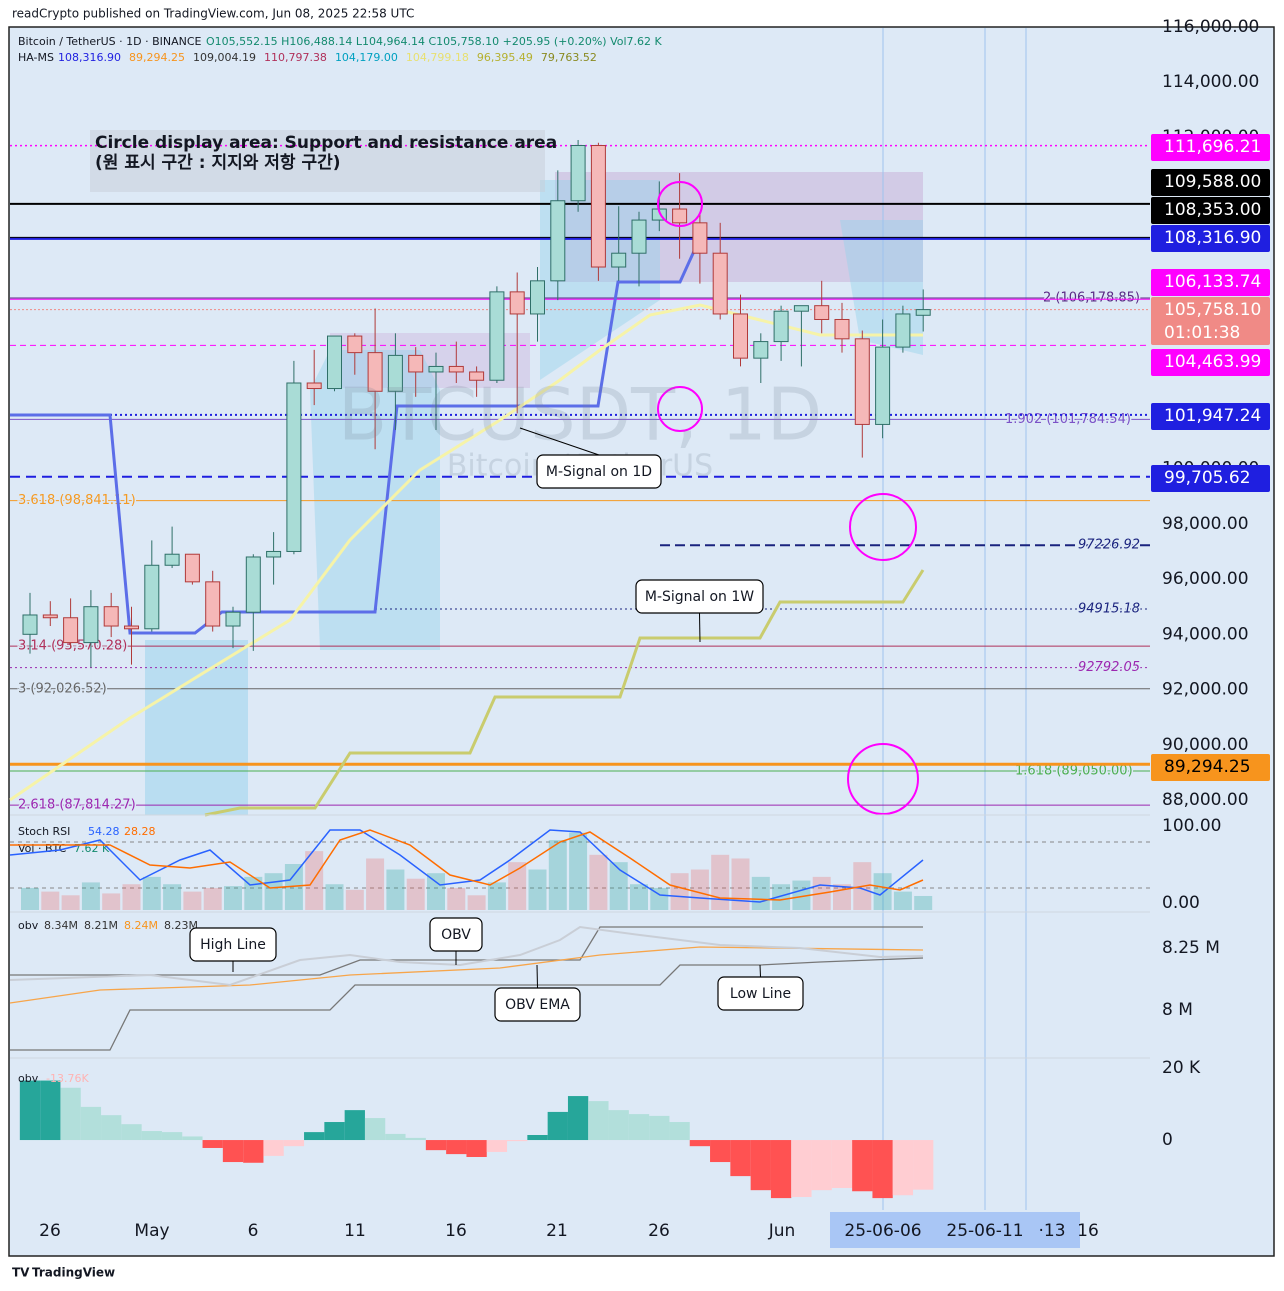  What do you see at coordinates (466, 975) in the screenshot?
I see `obv-ema` at bounding box center [466, 975].